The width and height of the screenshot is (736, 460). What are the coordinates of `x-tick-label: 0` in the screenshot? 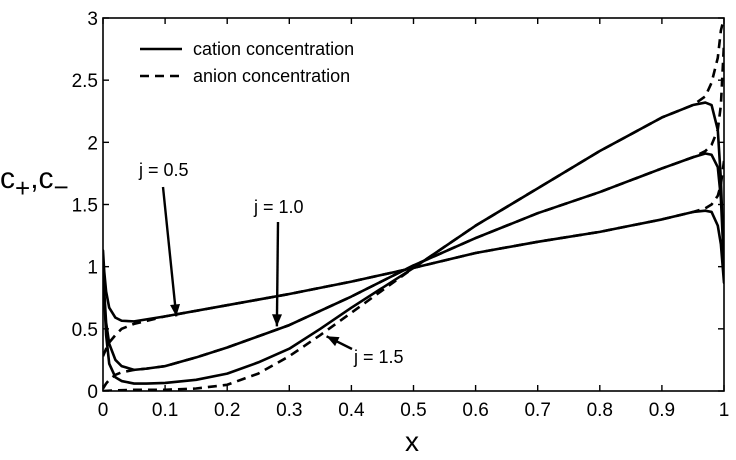 It's located at (103, 410).